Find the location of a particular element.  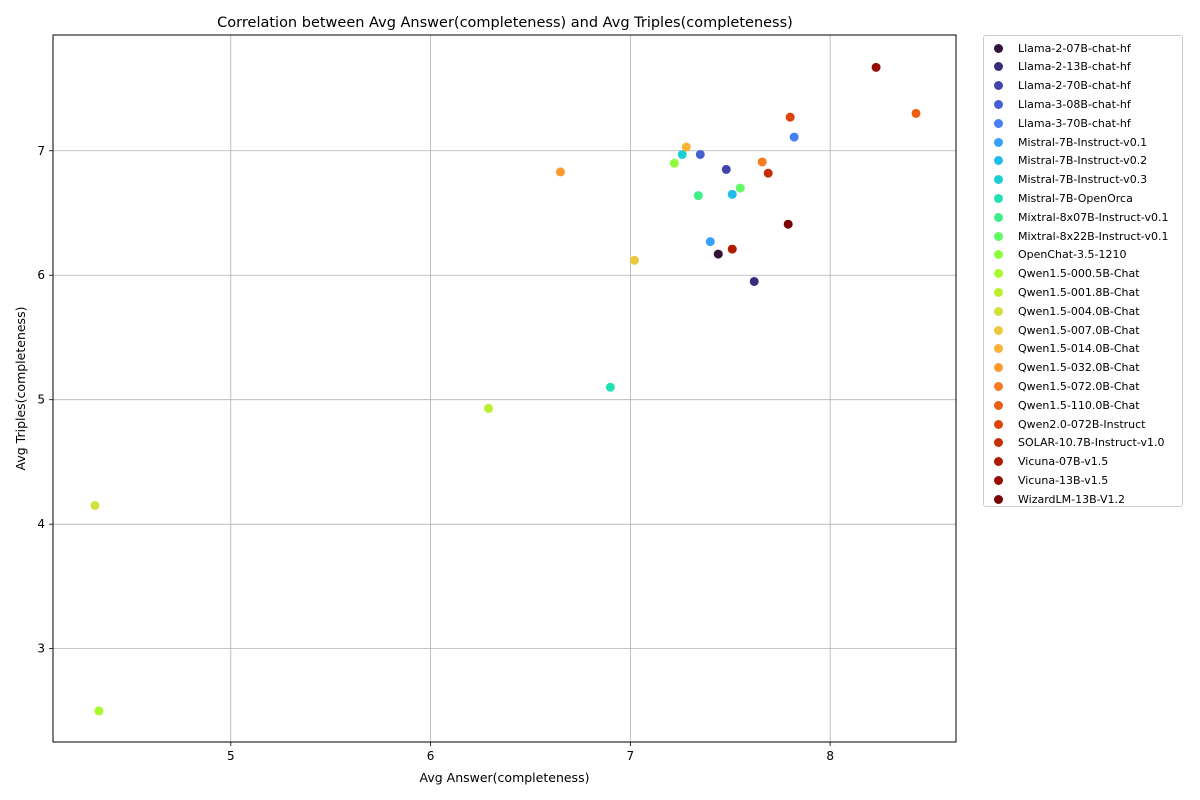

legend-item: Qwen1.5-014.0B-Chat is located at coordinates (1062, 349).